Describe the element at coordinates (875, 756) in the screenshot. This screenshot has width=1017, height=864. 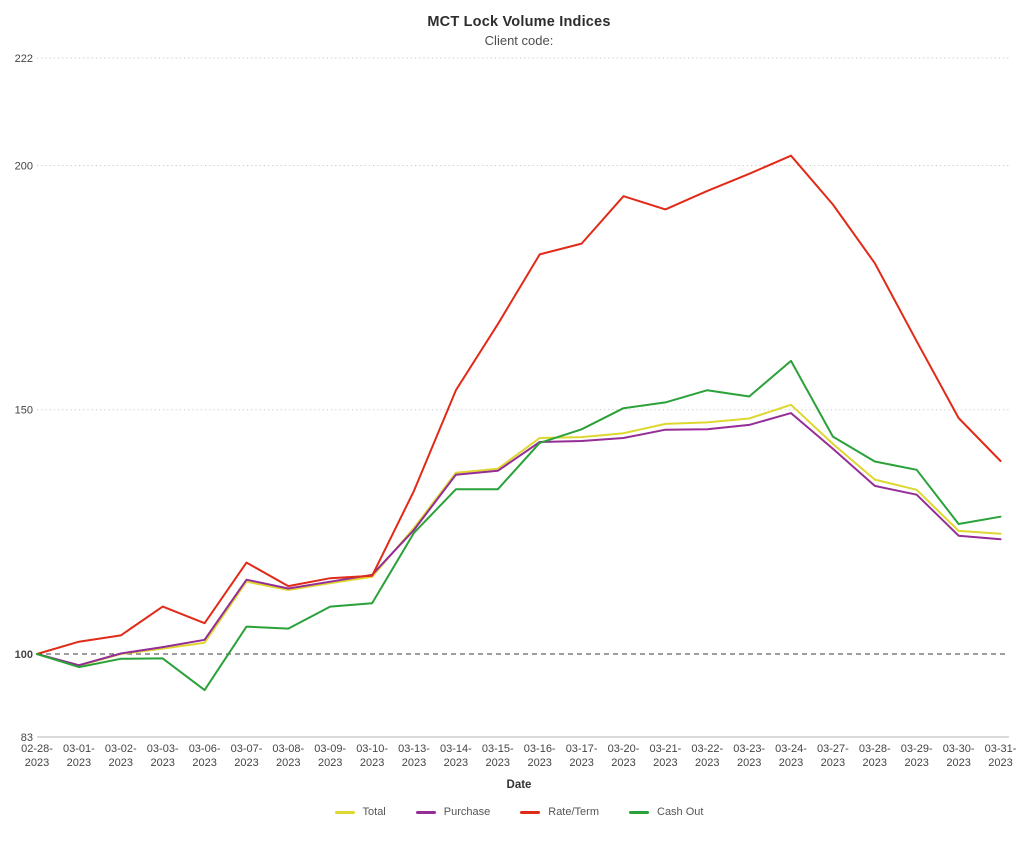
I see `x-tick-label-03-28-2023: 03-28-2023` at that location.